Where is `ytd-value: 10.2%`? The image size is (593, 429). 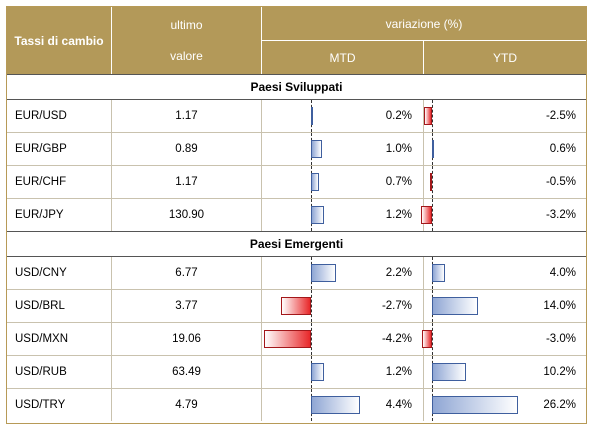
ytd-value: 10.2% is located at coordinates (559, 372).